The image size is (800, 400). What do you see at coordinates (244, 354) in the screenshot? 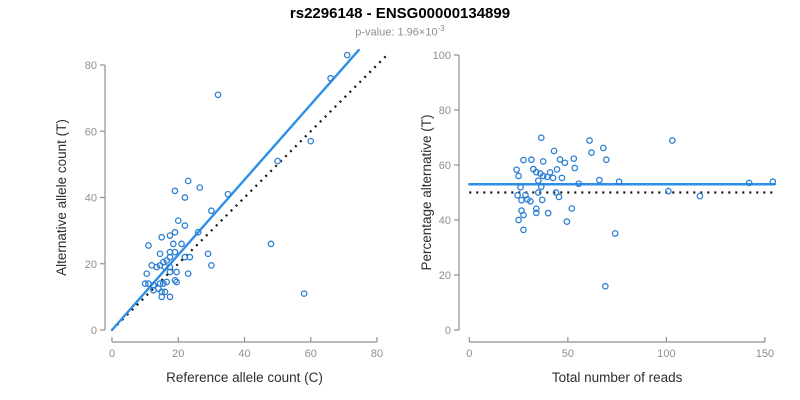
I see `x-tick-label: 40` at bounding box center [244, 354].